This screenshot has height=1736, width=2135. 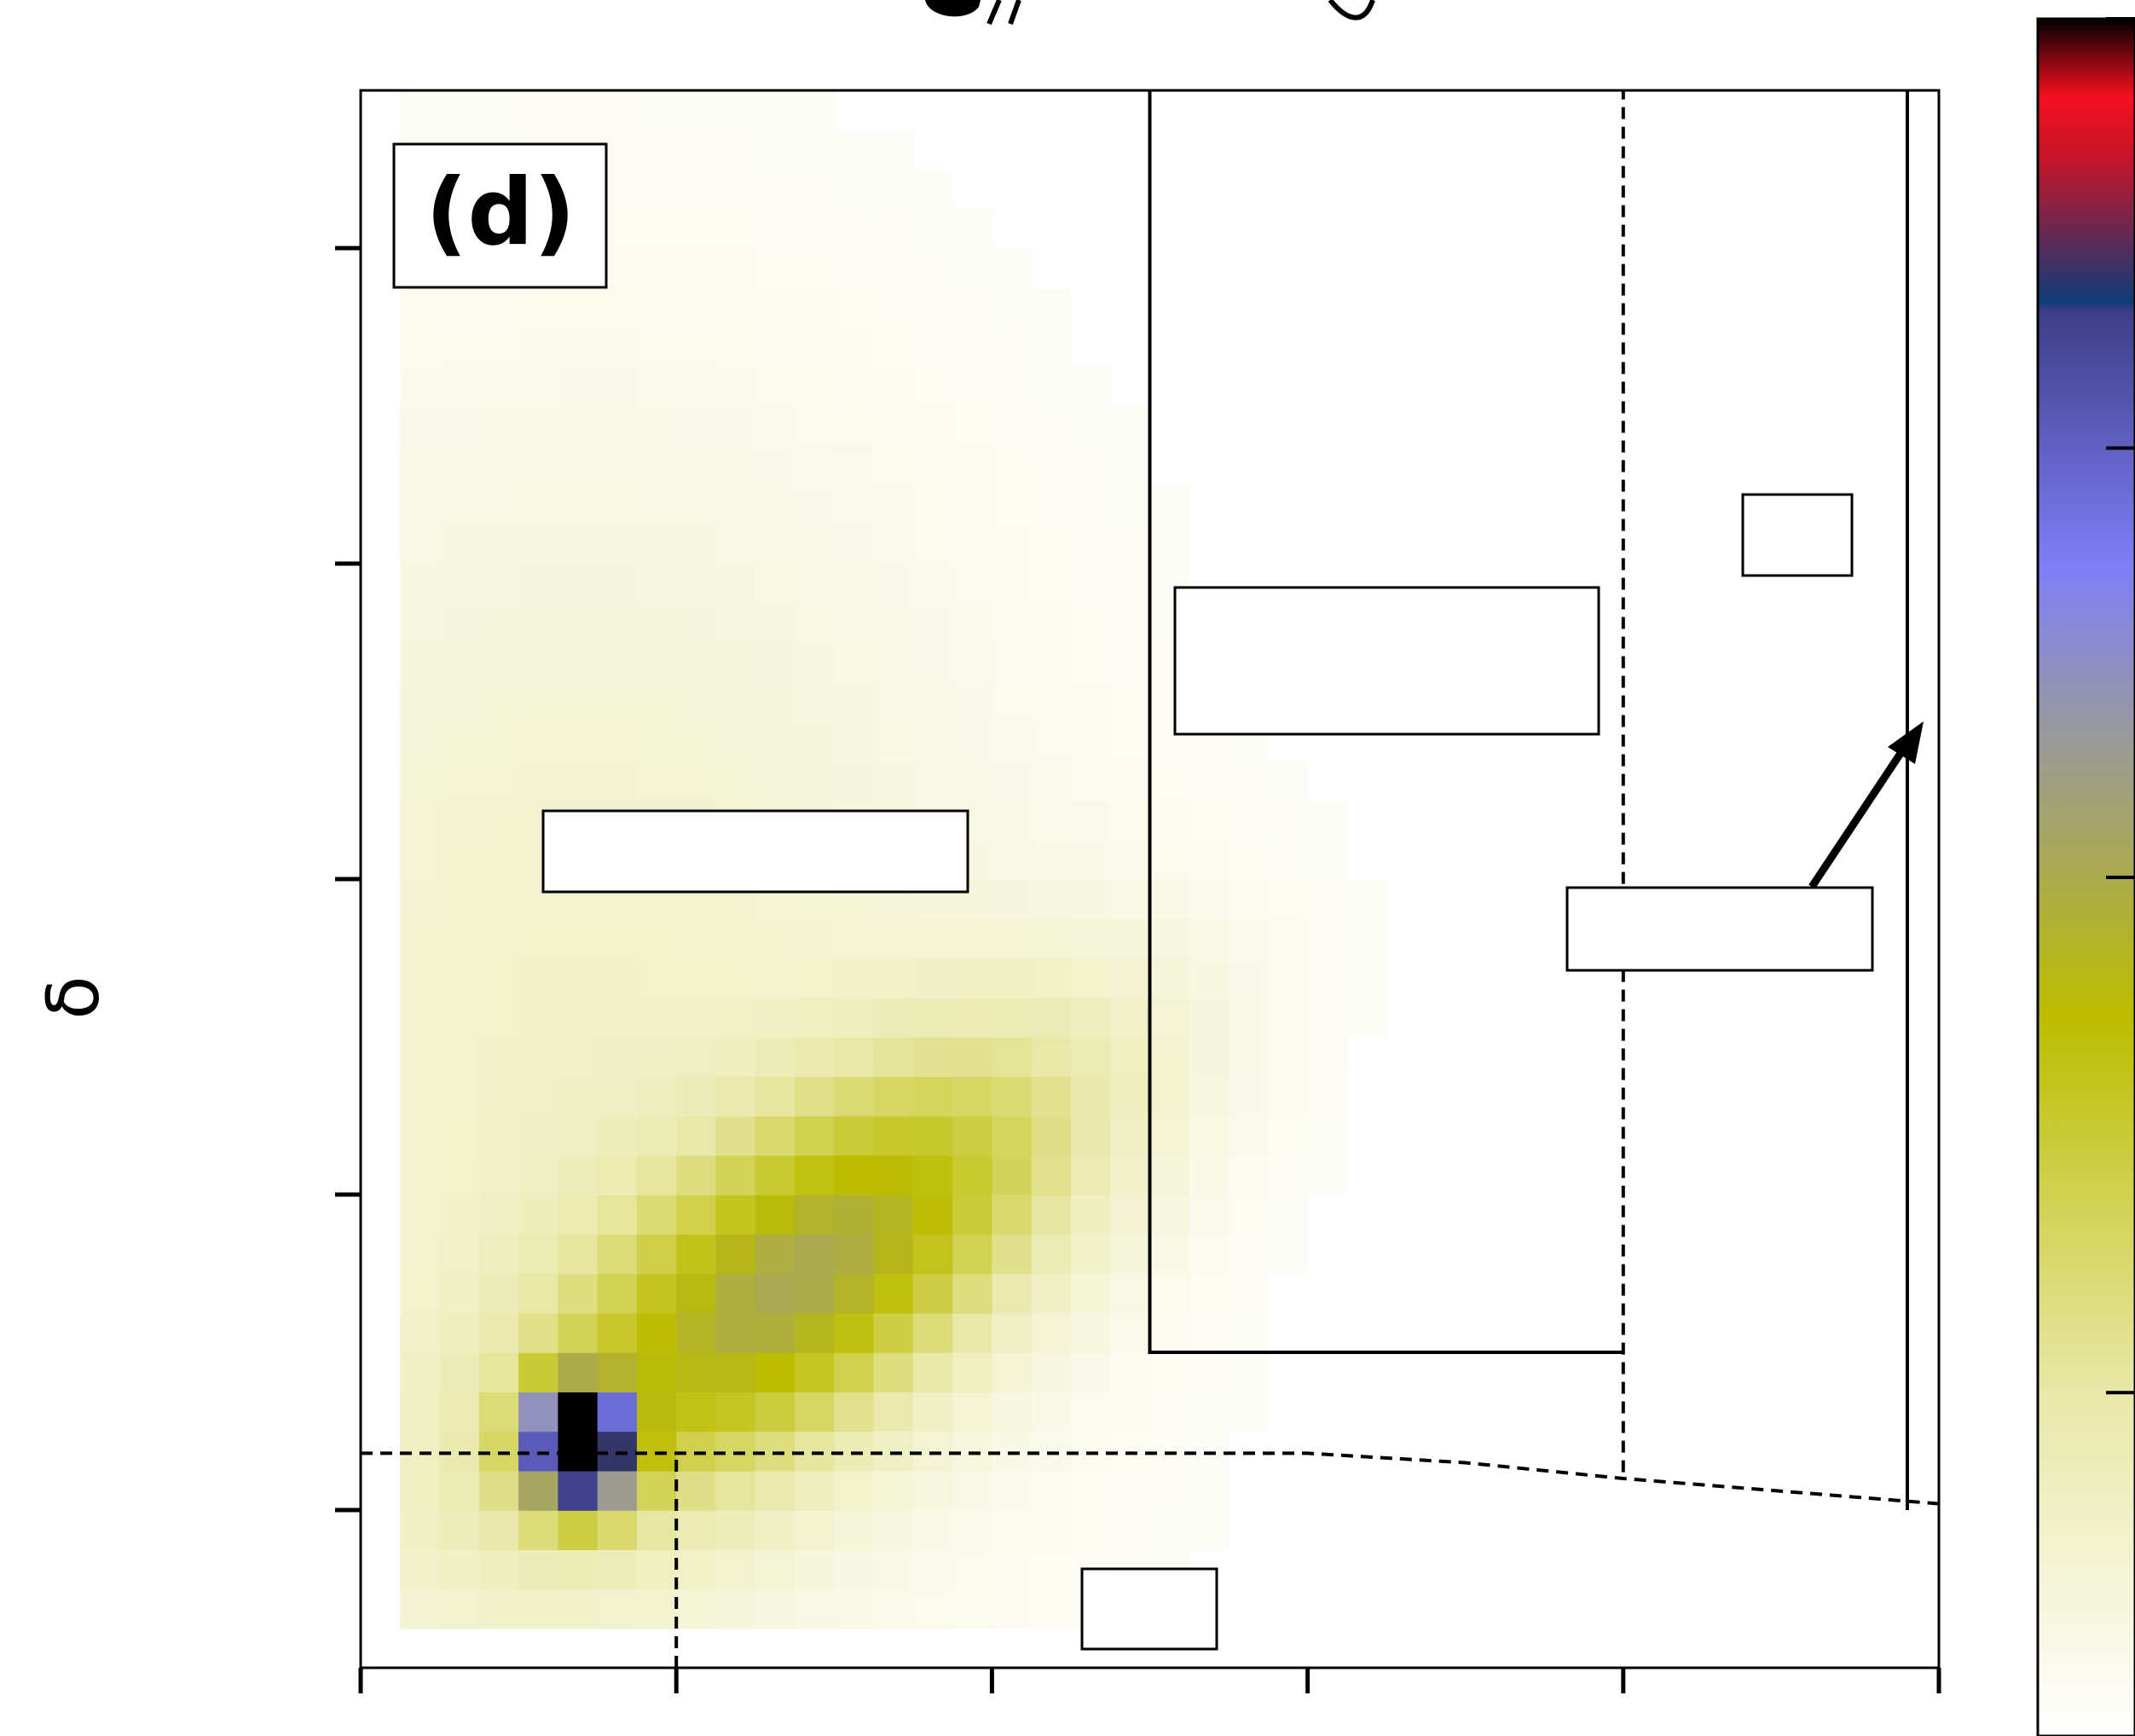 I want to click on horizontal-dashed-line, so click(x=1151, y=1478).